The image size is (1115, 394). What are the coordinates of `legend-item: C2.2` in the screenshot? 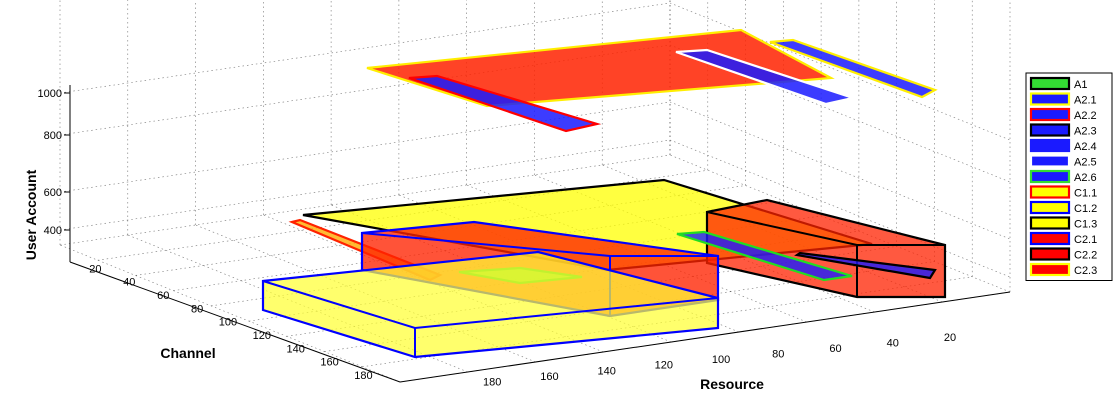 It's located at (1063, 254).